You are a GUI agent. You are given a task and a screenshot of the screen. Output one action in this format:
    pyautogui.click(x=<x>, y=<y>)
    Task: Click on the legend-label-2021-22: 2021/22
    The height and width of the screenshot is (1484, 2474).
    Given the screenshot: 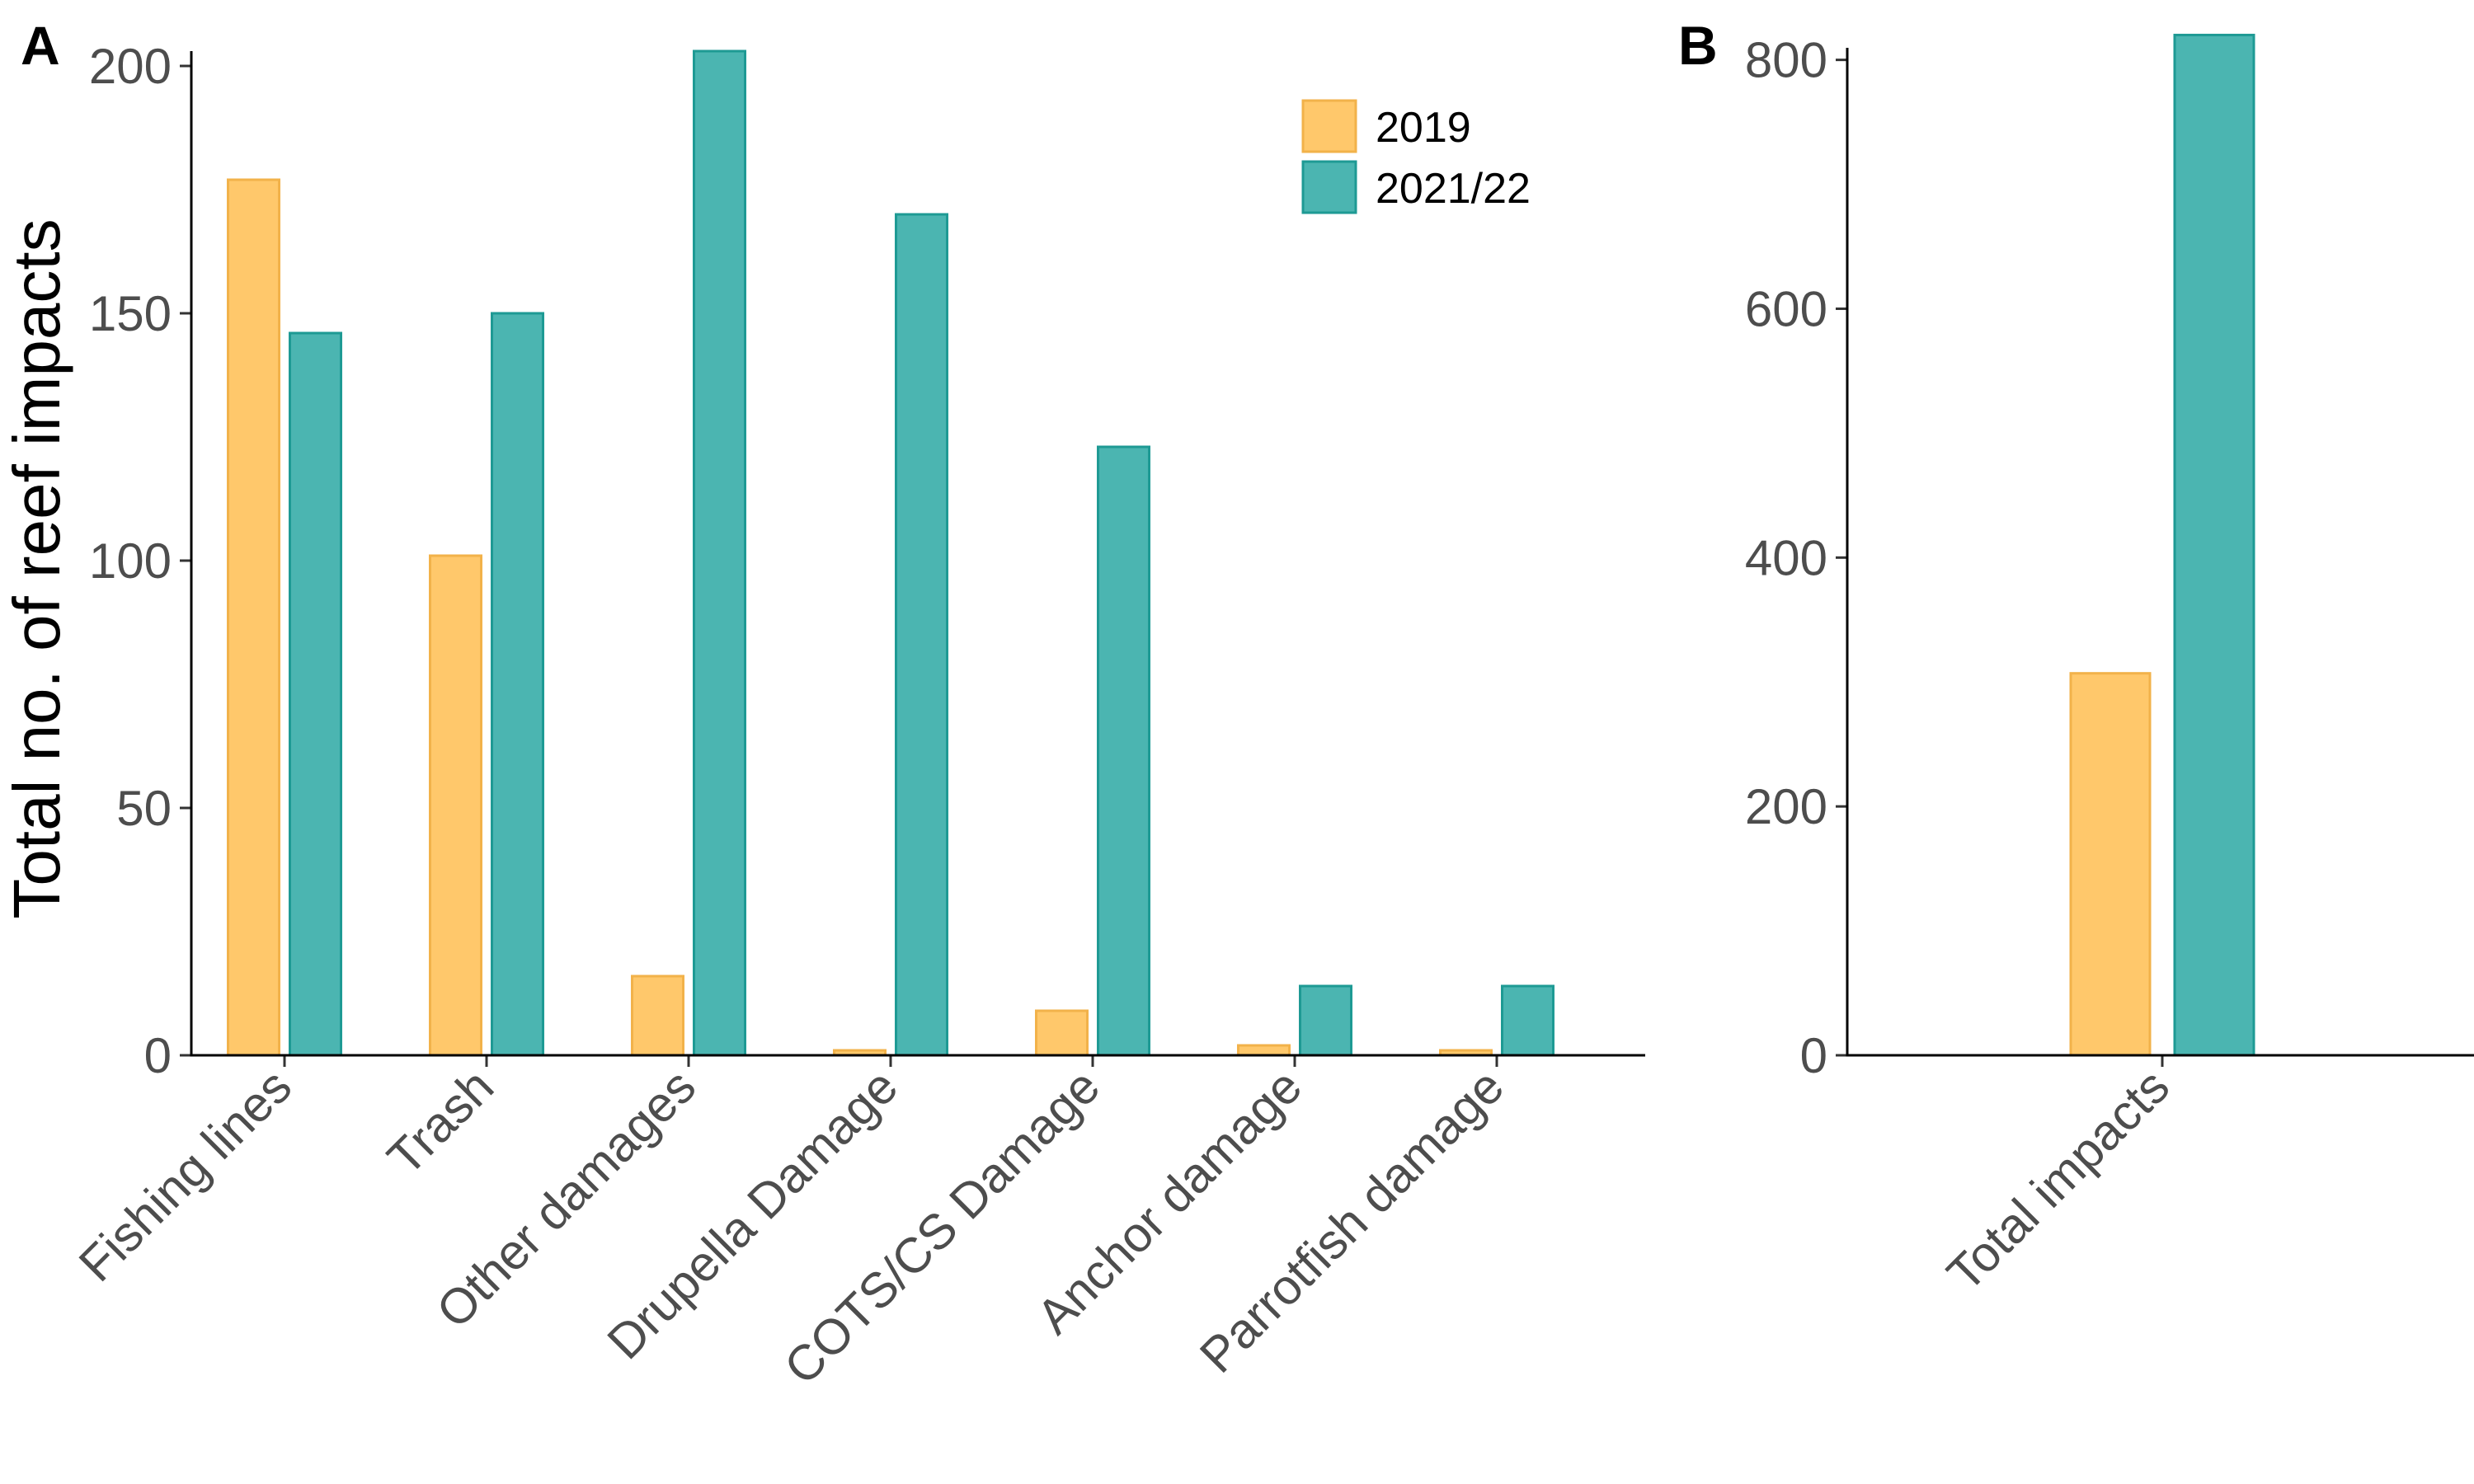 What is the action you would take?
    pyautogui.click(x=1453, y=189)
    